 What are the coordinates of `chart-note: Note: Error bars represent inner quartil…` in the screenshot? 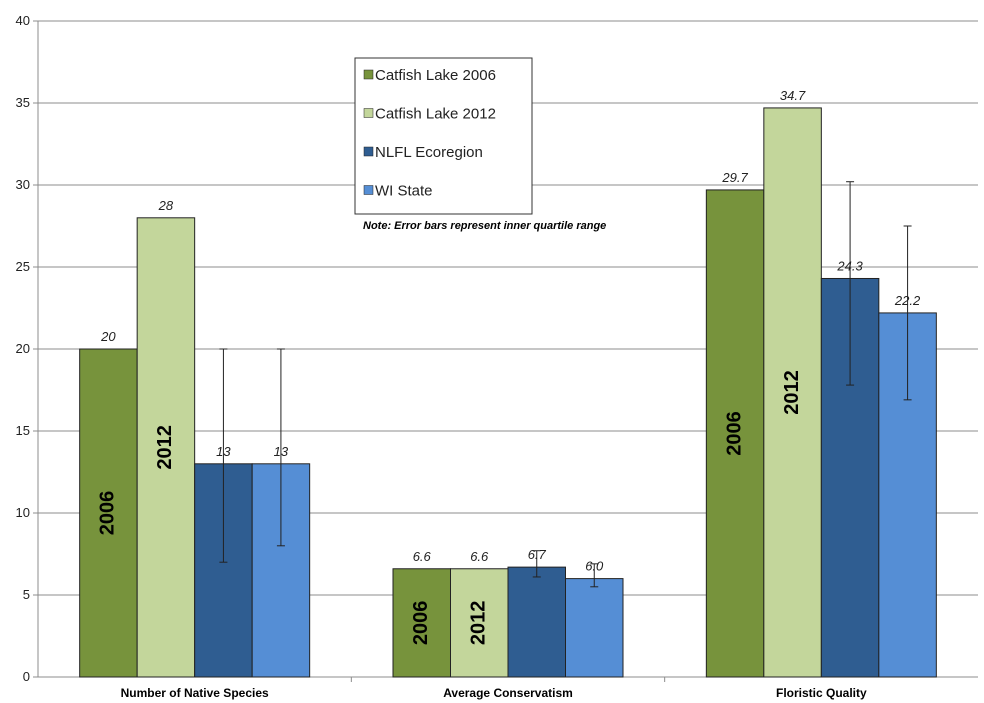 It's located at (484, 226).